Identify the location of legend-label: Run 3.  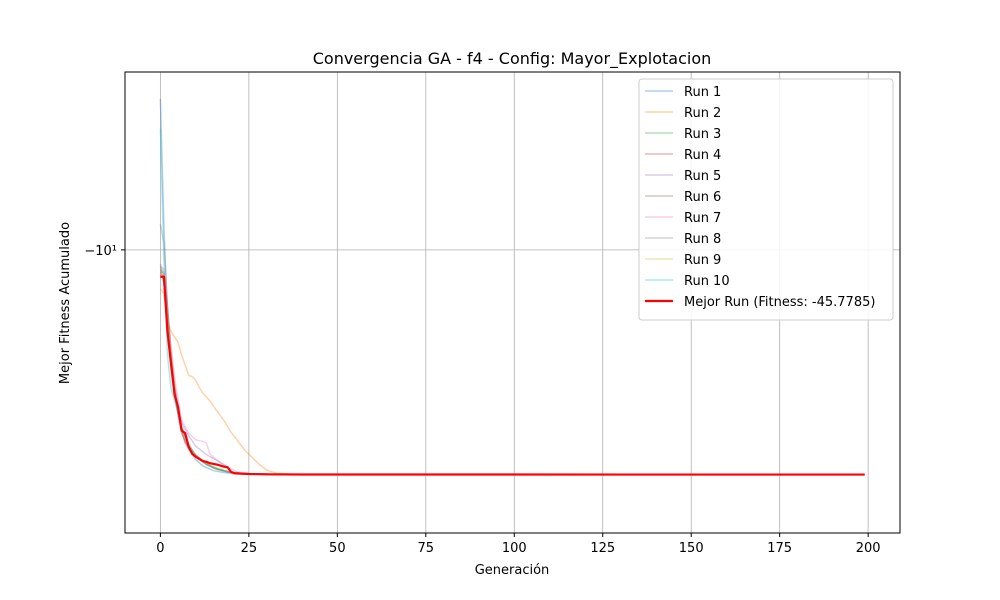
(702, 134).